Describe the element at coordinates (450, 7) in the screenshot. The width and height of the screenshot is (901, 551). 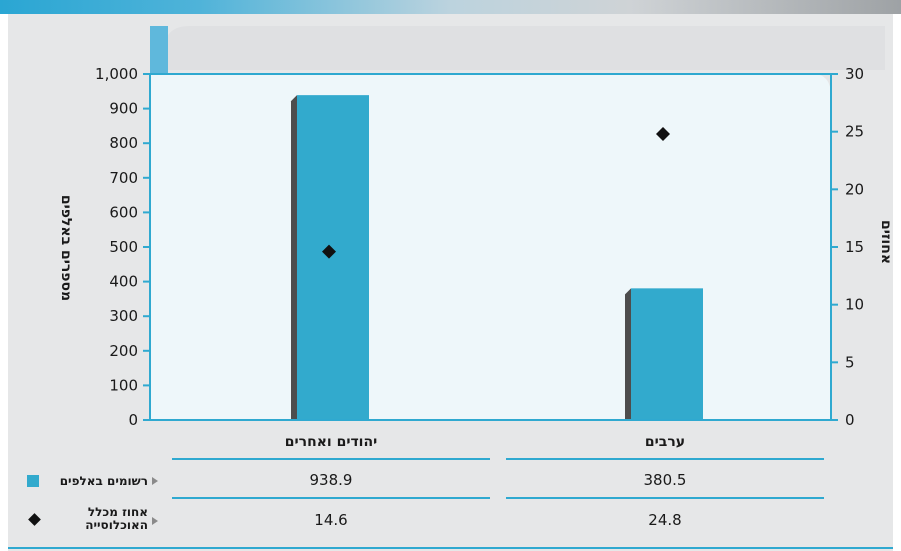
I see `top-accent-bar` at that location.